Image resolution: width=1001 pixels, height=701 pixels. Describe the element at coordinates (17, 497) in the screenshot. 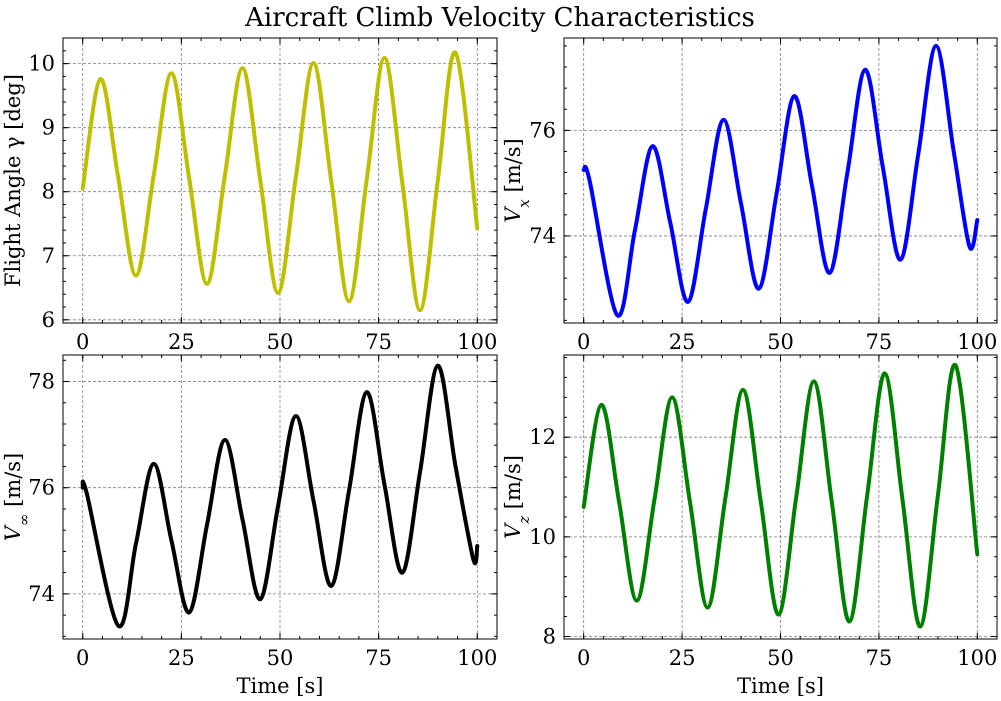

I see `y-axis-label: V∞ [m/s]` at that location.